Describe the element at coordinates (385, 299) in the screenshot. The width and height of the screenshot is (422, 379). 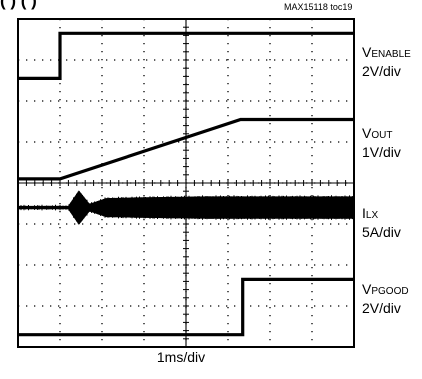
I see `trace-label-vpgood: VPGOOD 2V/div` at that location.